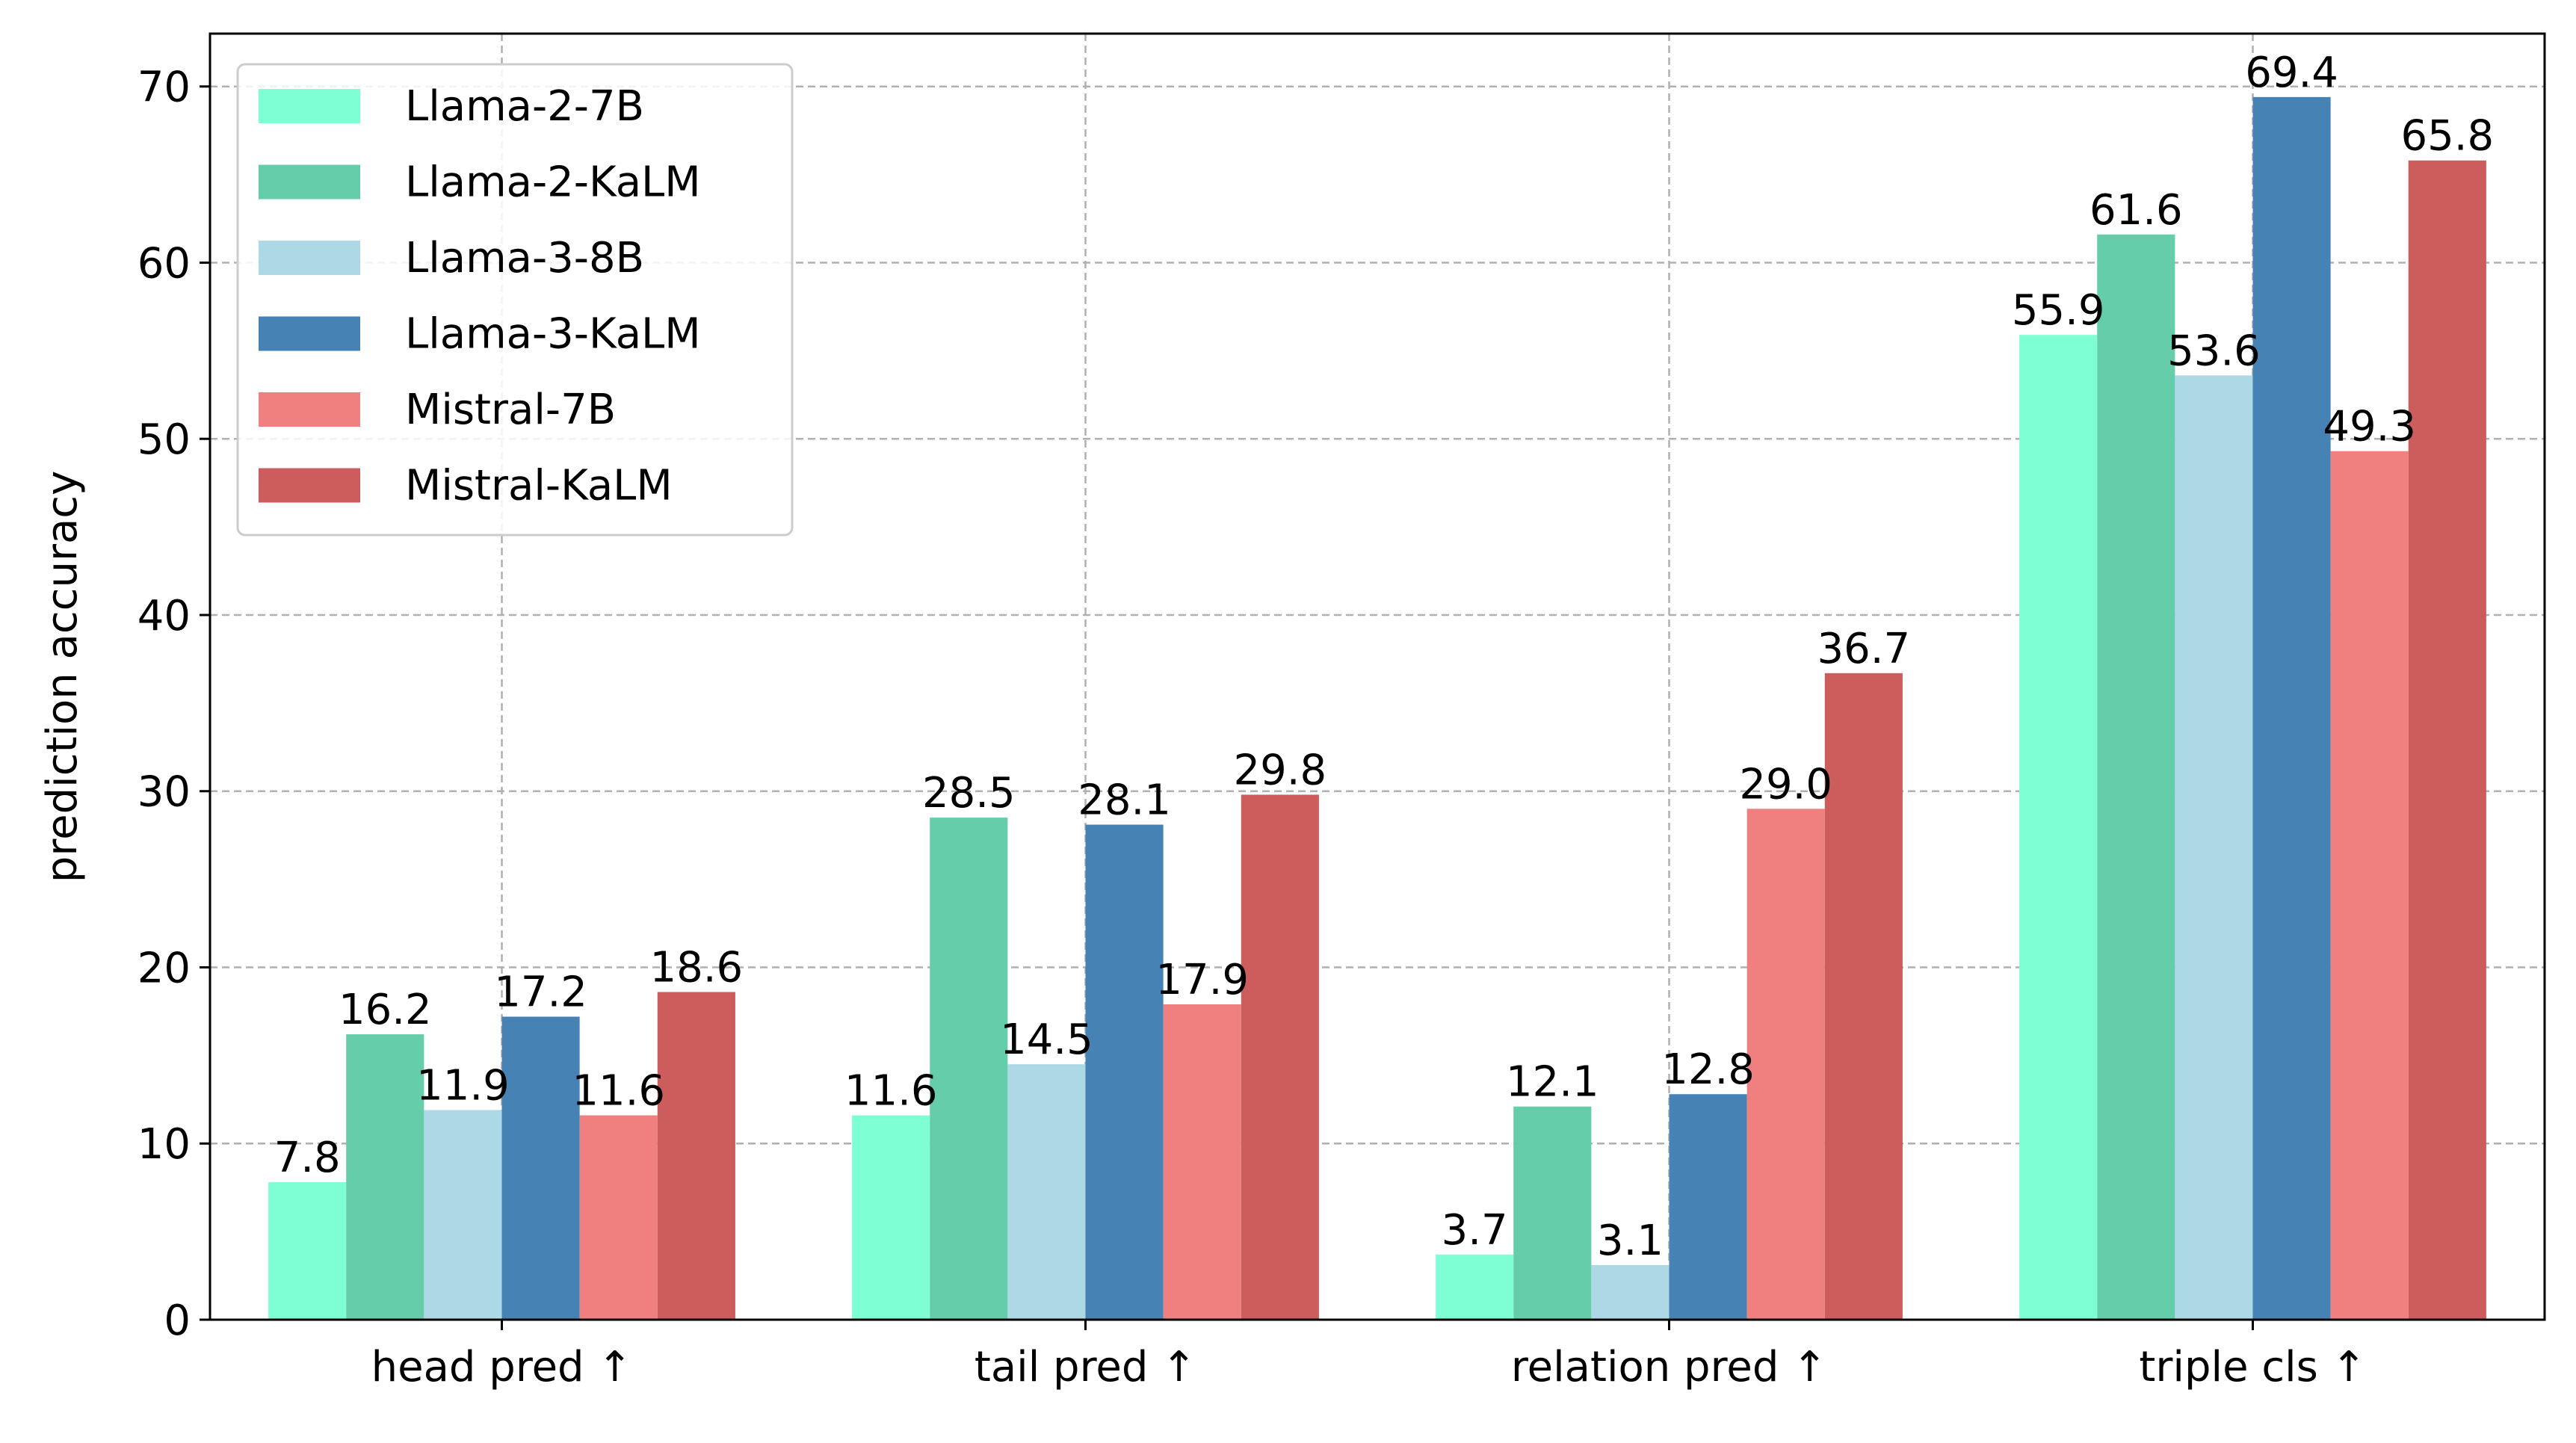 The height and width of the screenshot is (1443, 2576). Describe the element at coordinates (165, 968) in the screenshot. I see `y-tick-label: 20` at that location.